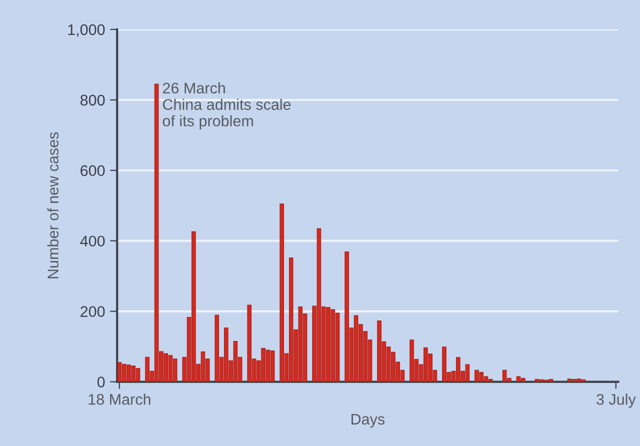 The width and height of the screenshot is (640, 446). What do you see at coordinates (92, 311) in the screenshot?
I see `y-tick-label: 200` at bounding box center [92, 311].